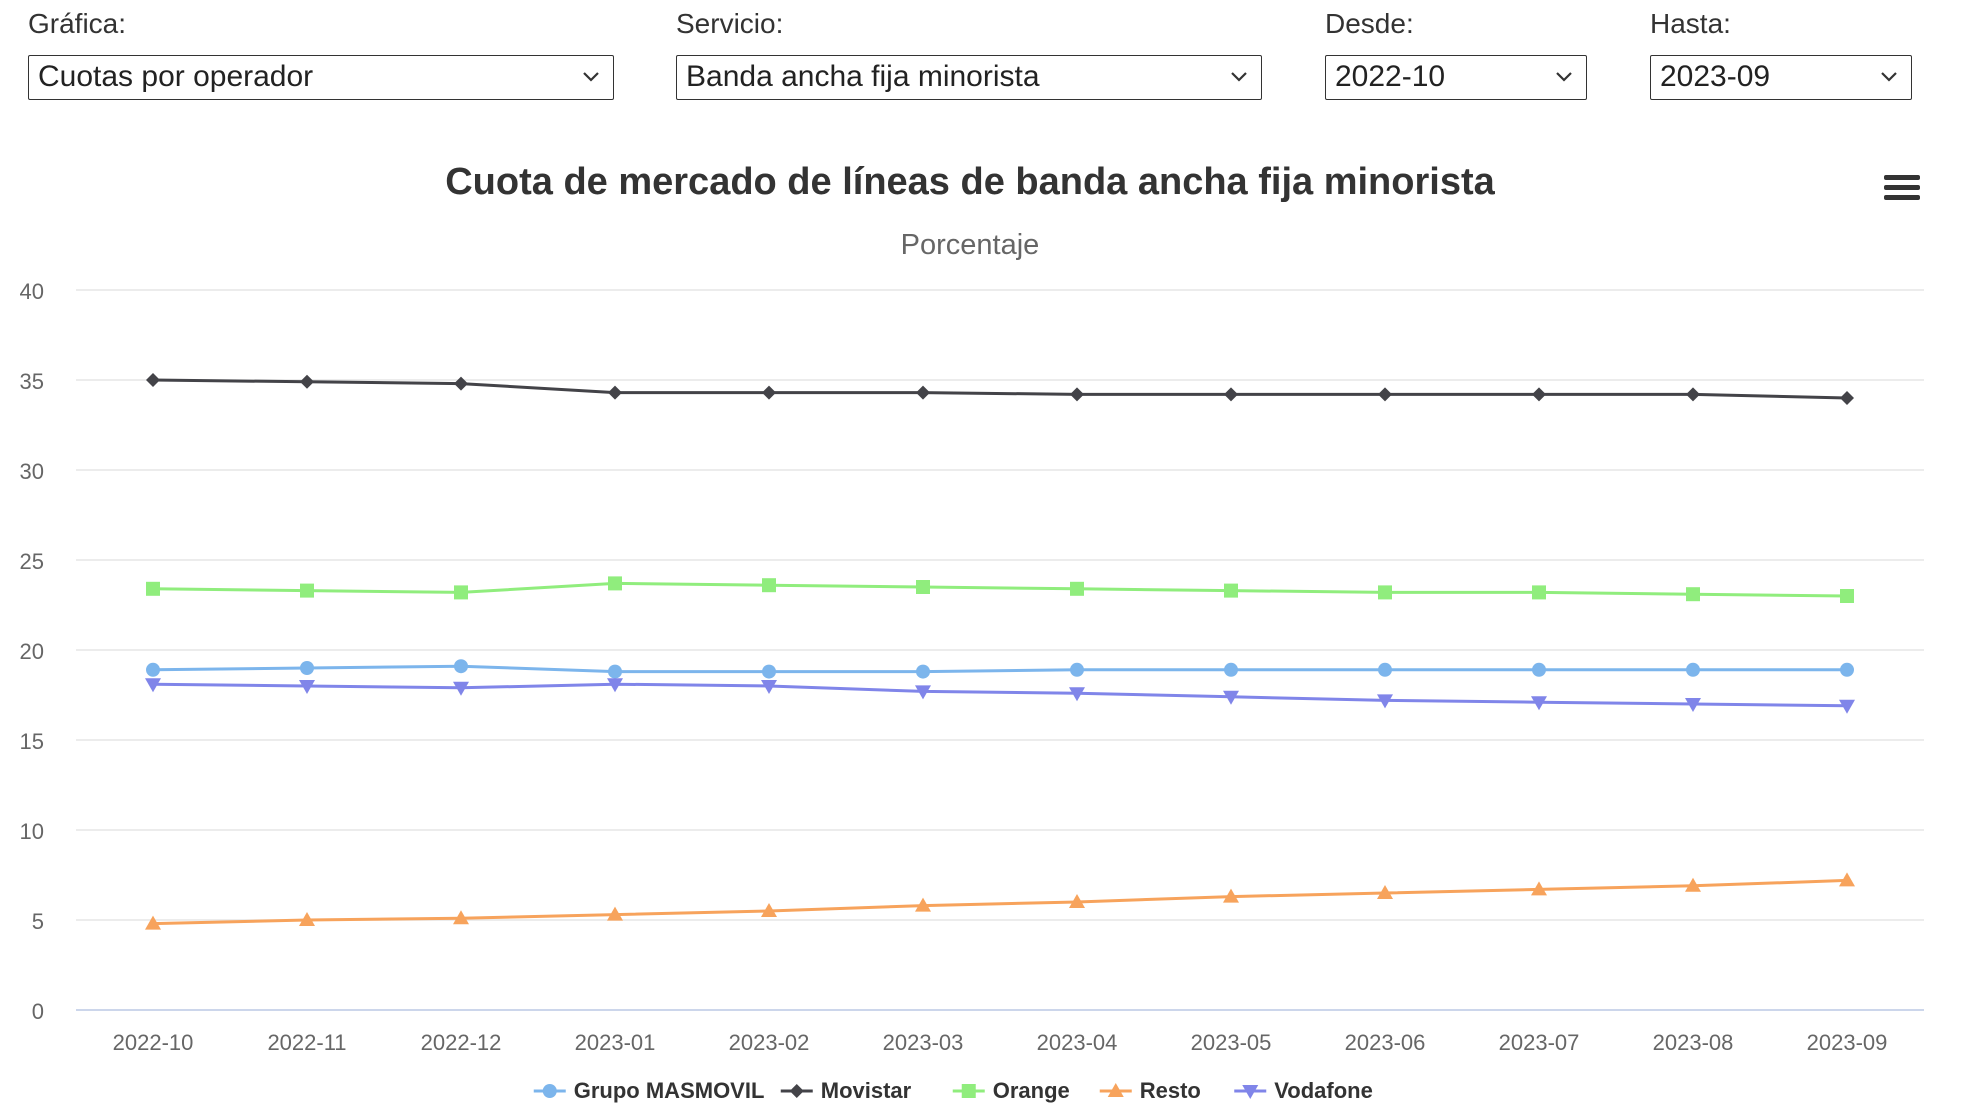  I want to click on series-line-movistar, so click(1000, 389).